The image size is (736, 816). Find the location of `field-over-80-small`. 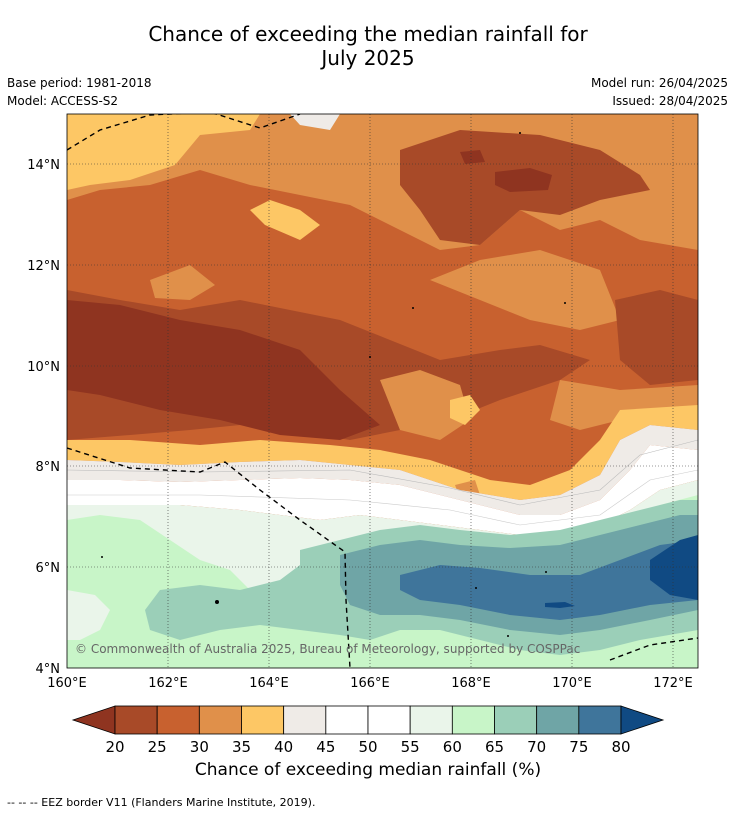

field-over-80-small is located at coordinates (560, 605).